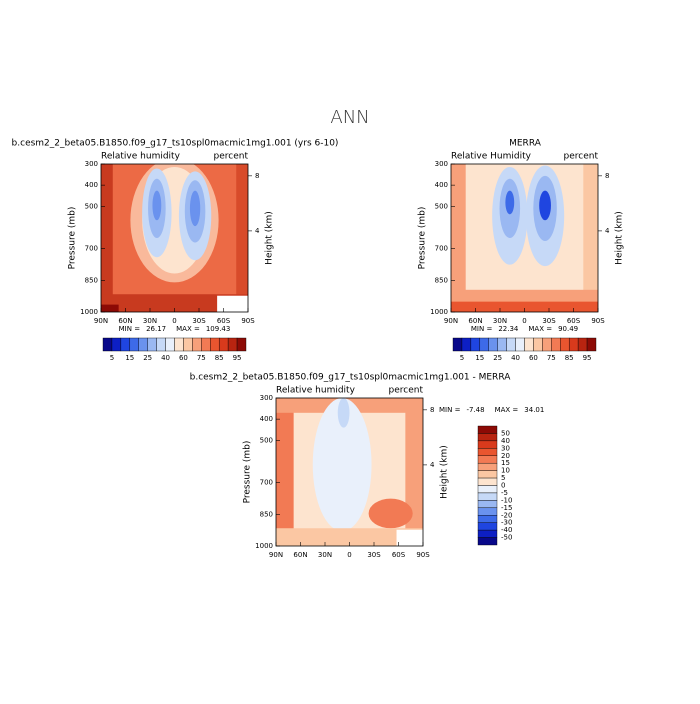  Describe the element at coordinates (491, 157) in the screenshot. I see `left-label: Relative Humidity` at that location.